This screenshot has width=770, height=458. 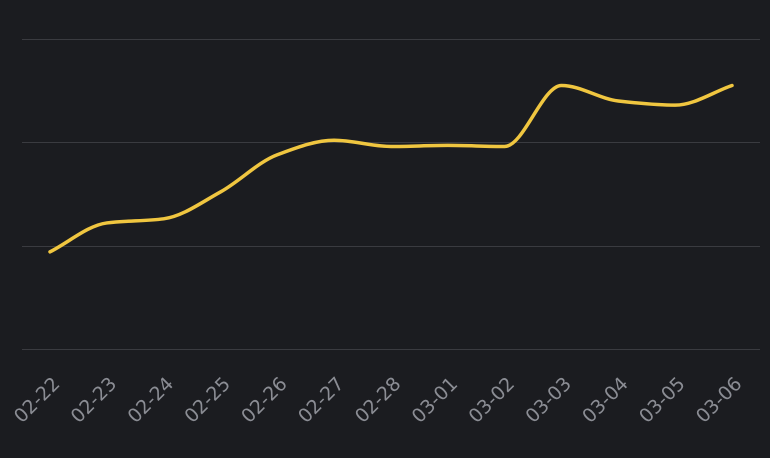 I want to click on x-tick-label: 03-04, so click(x=605, y=400).